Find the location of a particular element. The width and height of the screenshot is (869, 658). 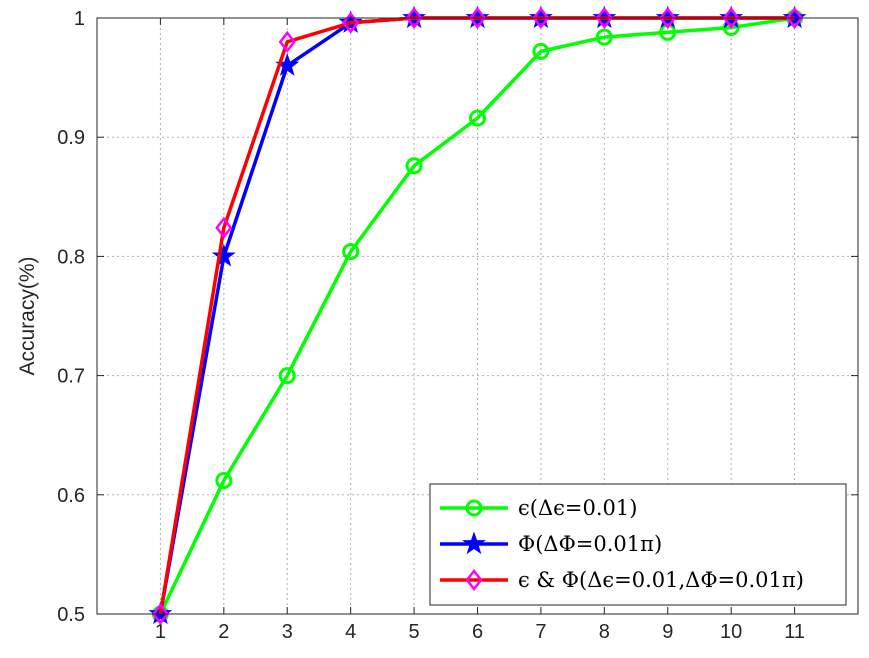

y-tick-label: 0.6 is located at coordinates (71, 496).